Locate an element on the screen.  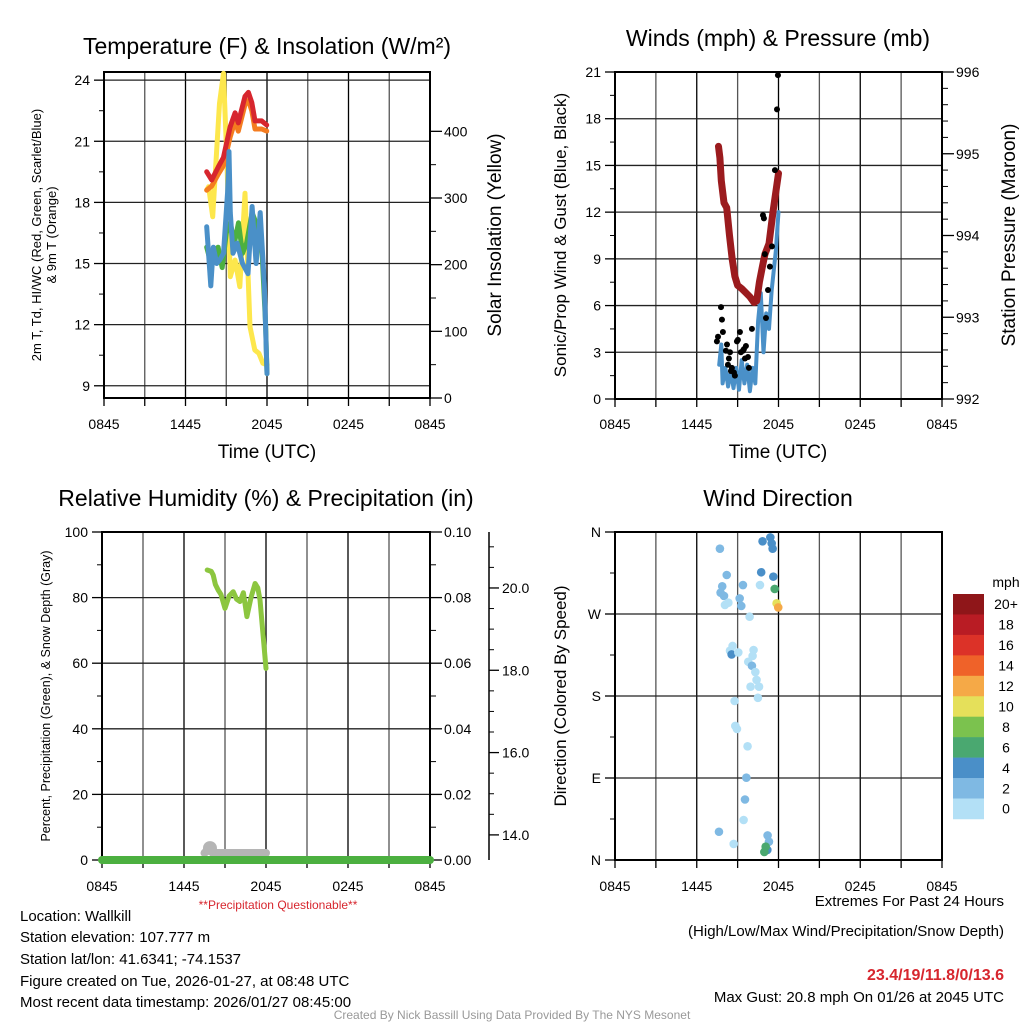
extremes-title: Extremes For Past 24 Hours is located at coordinates (909, 901).